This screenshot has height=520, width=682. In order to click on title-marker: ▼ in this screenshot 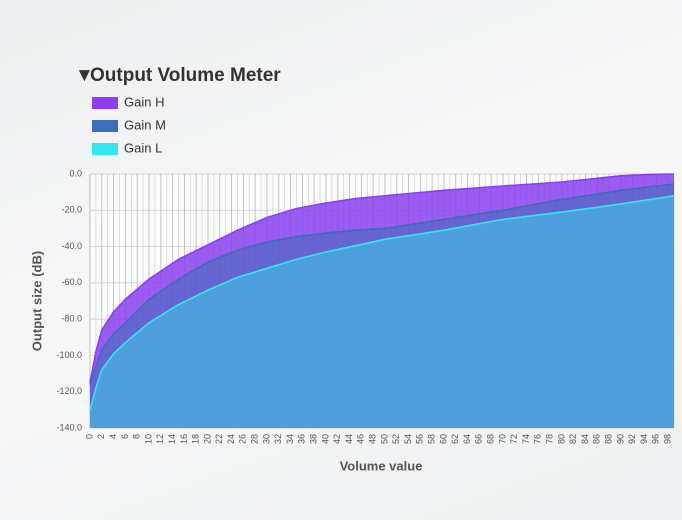, I will do `click(84, 75)`.